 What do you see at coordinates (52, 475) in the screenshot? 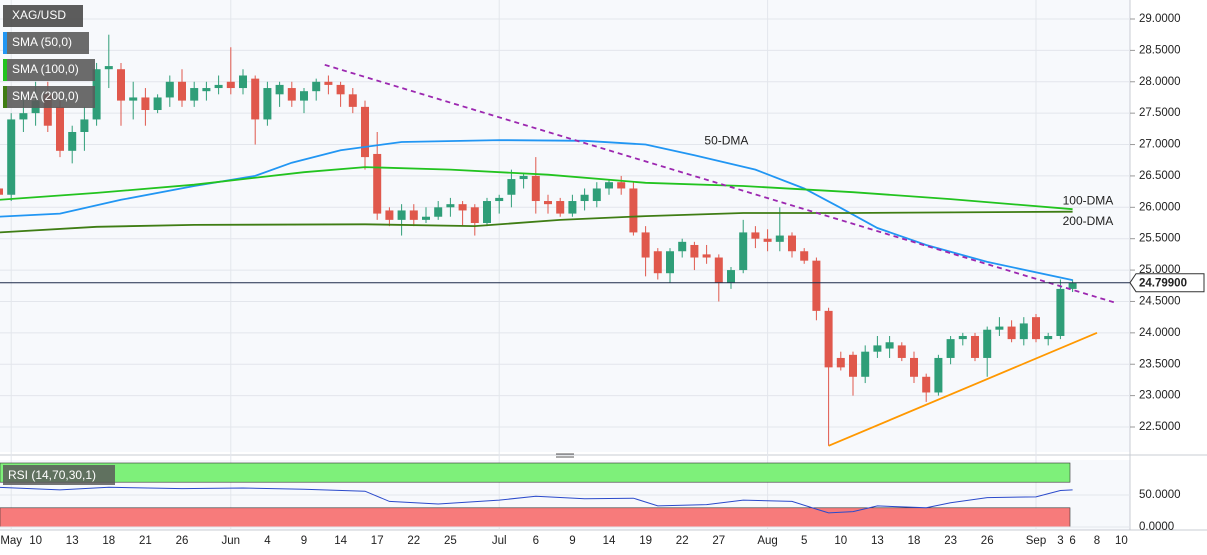
I see `rsi-legend-label: RSI (14,70,30,1)` at bounding box center [52, 475].